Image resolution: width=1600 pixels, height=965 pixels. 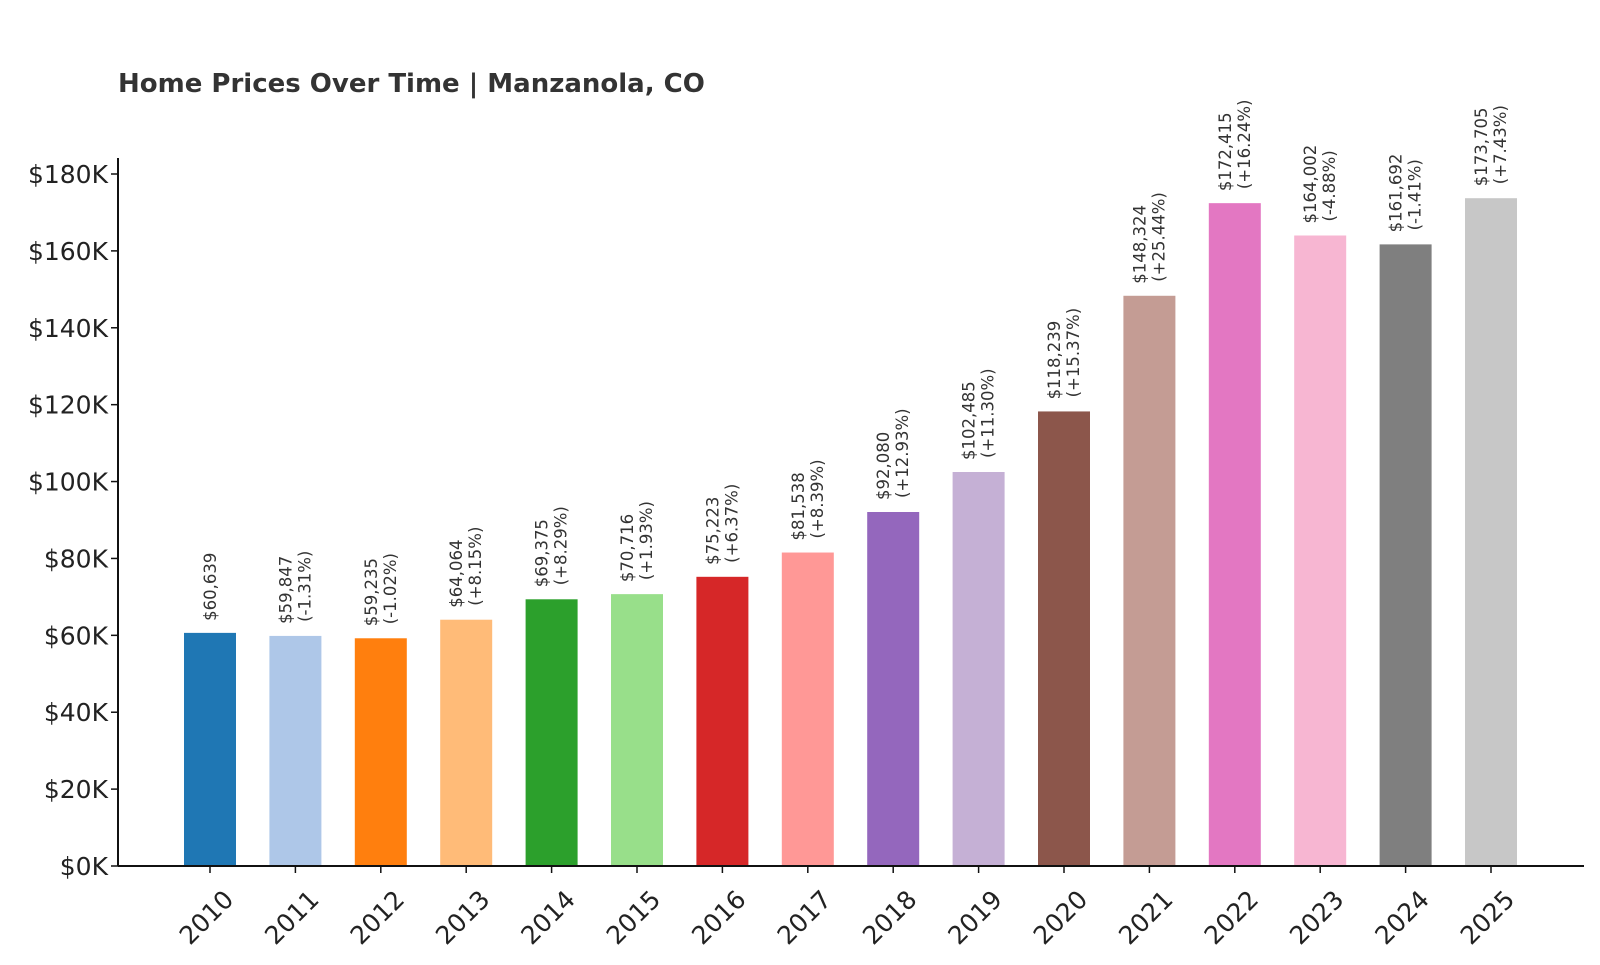 What do you see at coordinates (817, 498) in the screenshot?
I see `change-label-2017: (+8.39%)` at bounding box center [817, 498].